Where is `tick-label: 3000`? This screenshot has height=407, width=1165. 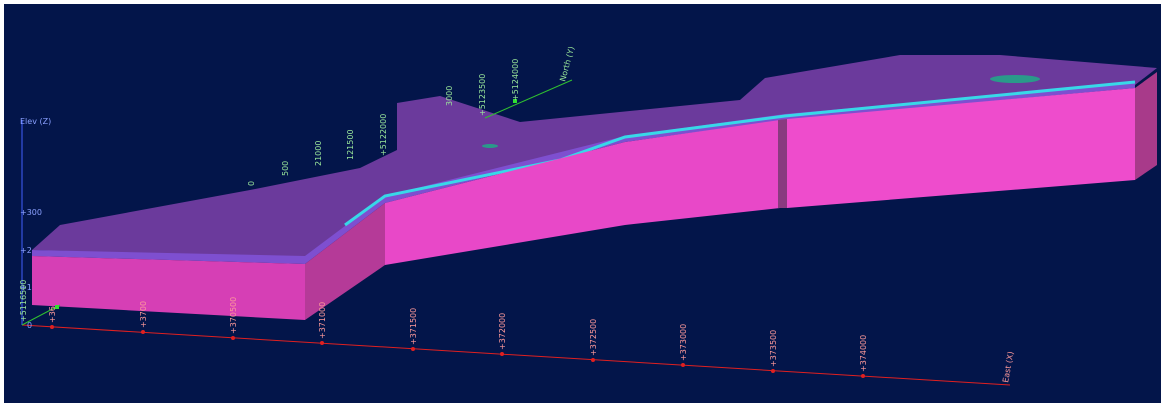
tick-label: 3000 is located at coordinates (449, 96).